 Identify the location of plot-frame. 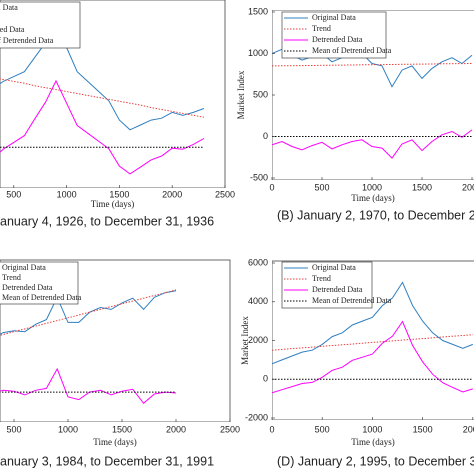
(373, 340).